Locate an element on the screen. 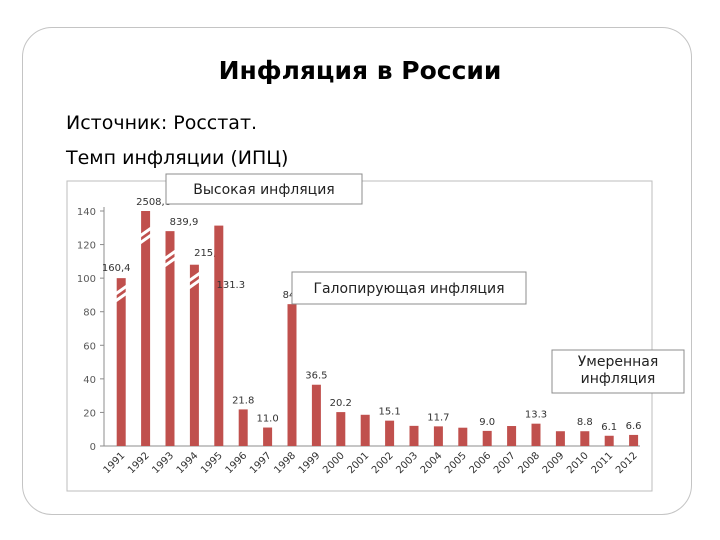 The height and width of the screenshot is (540, 720). data-label: 9.0 is located at coordinates (487, 422).